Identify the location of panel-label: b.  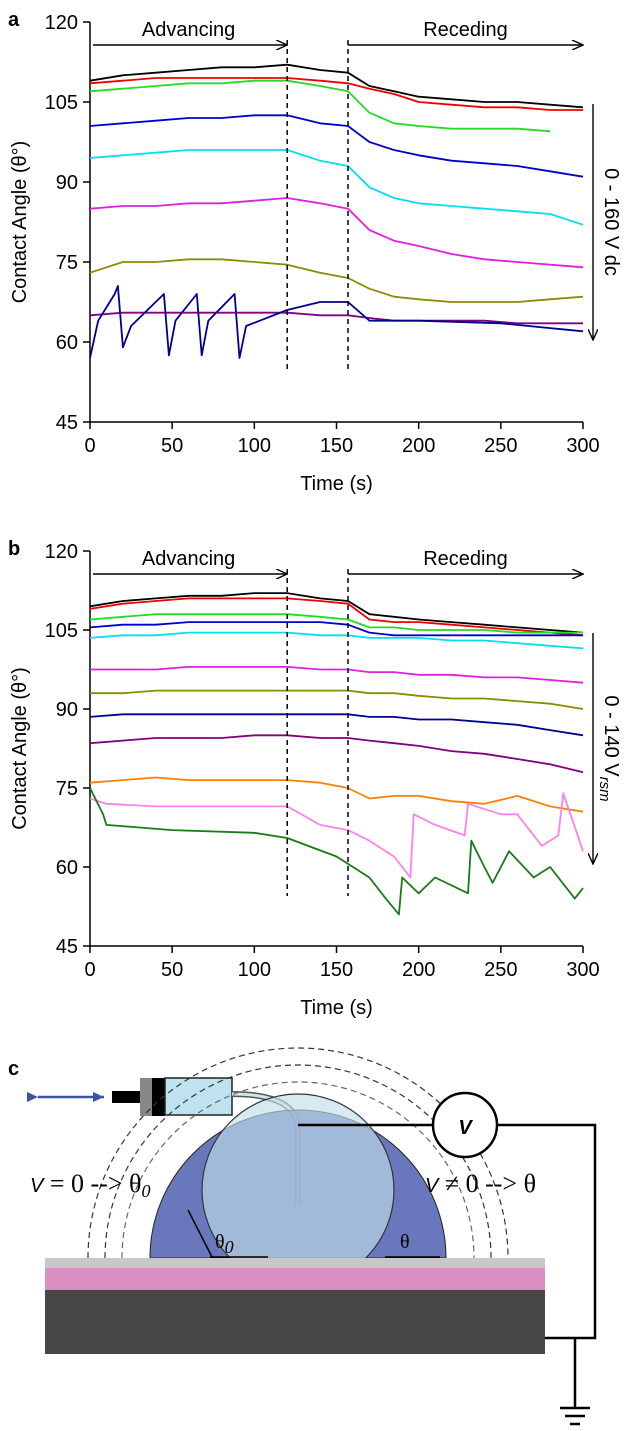
(14, 549).